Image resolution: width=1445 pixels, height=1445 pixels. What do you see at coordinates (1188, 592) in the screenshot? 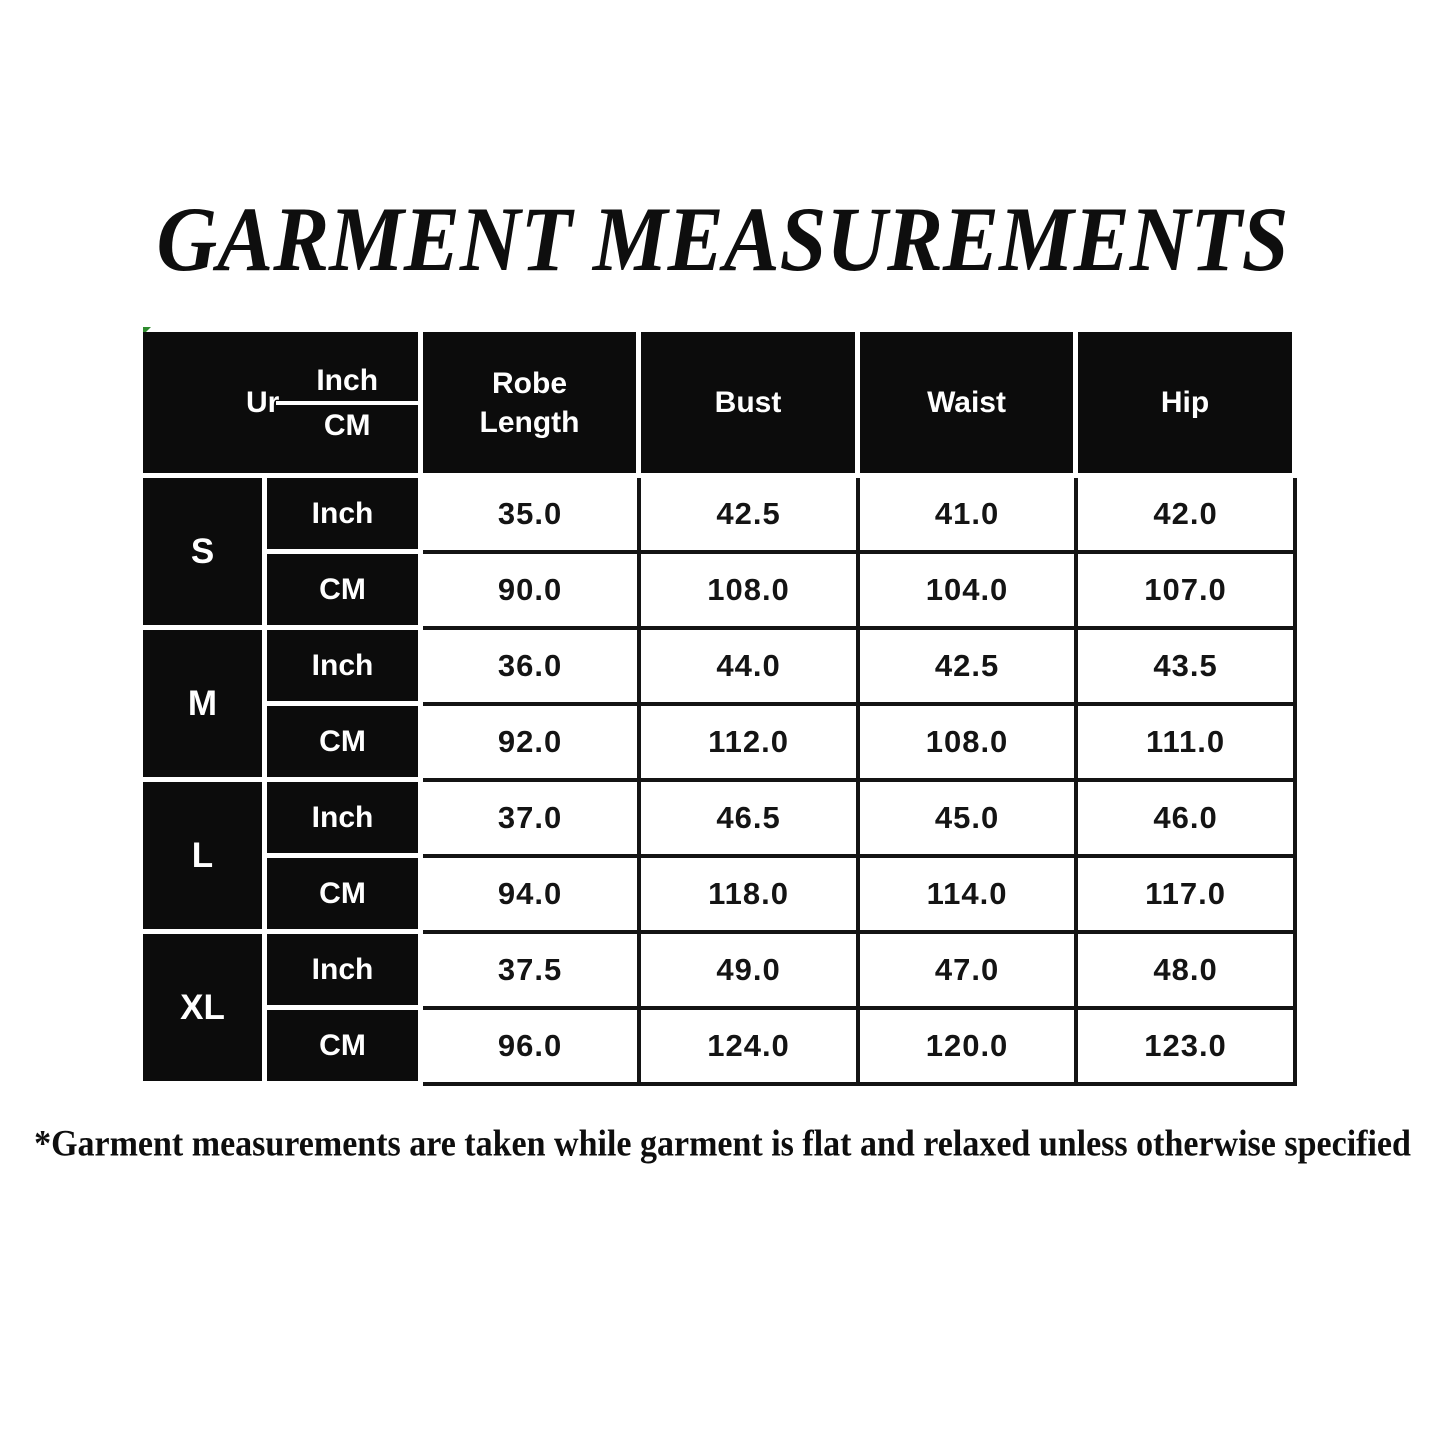
I see `measurement-value: 107.0` at bounding box center [1188, 592].